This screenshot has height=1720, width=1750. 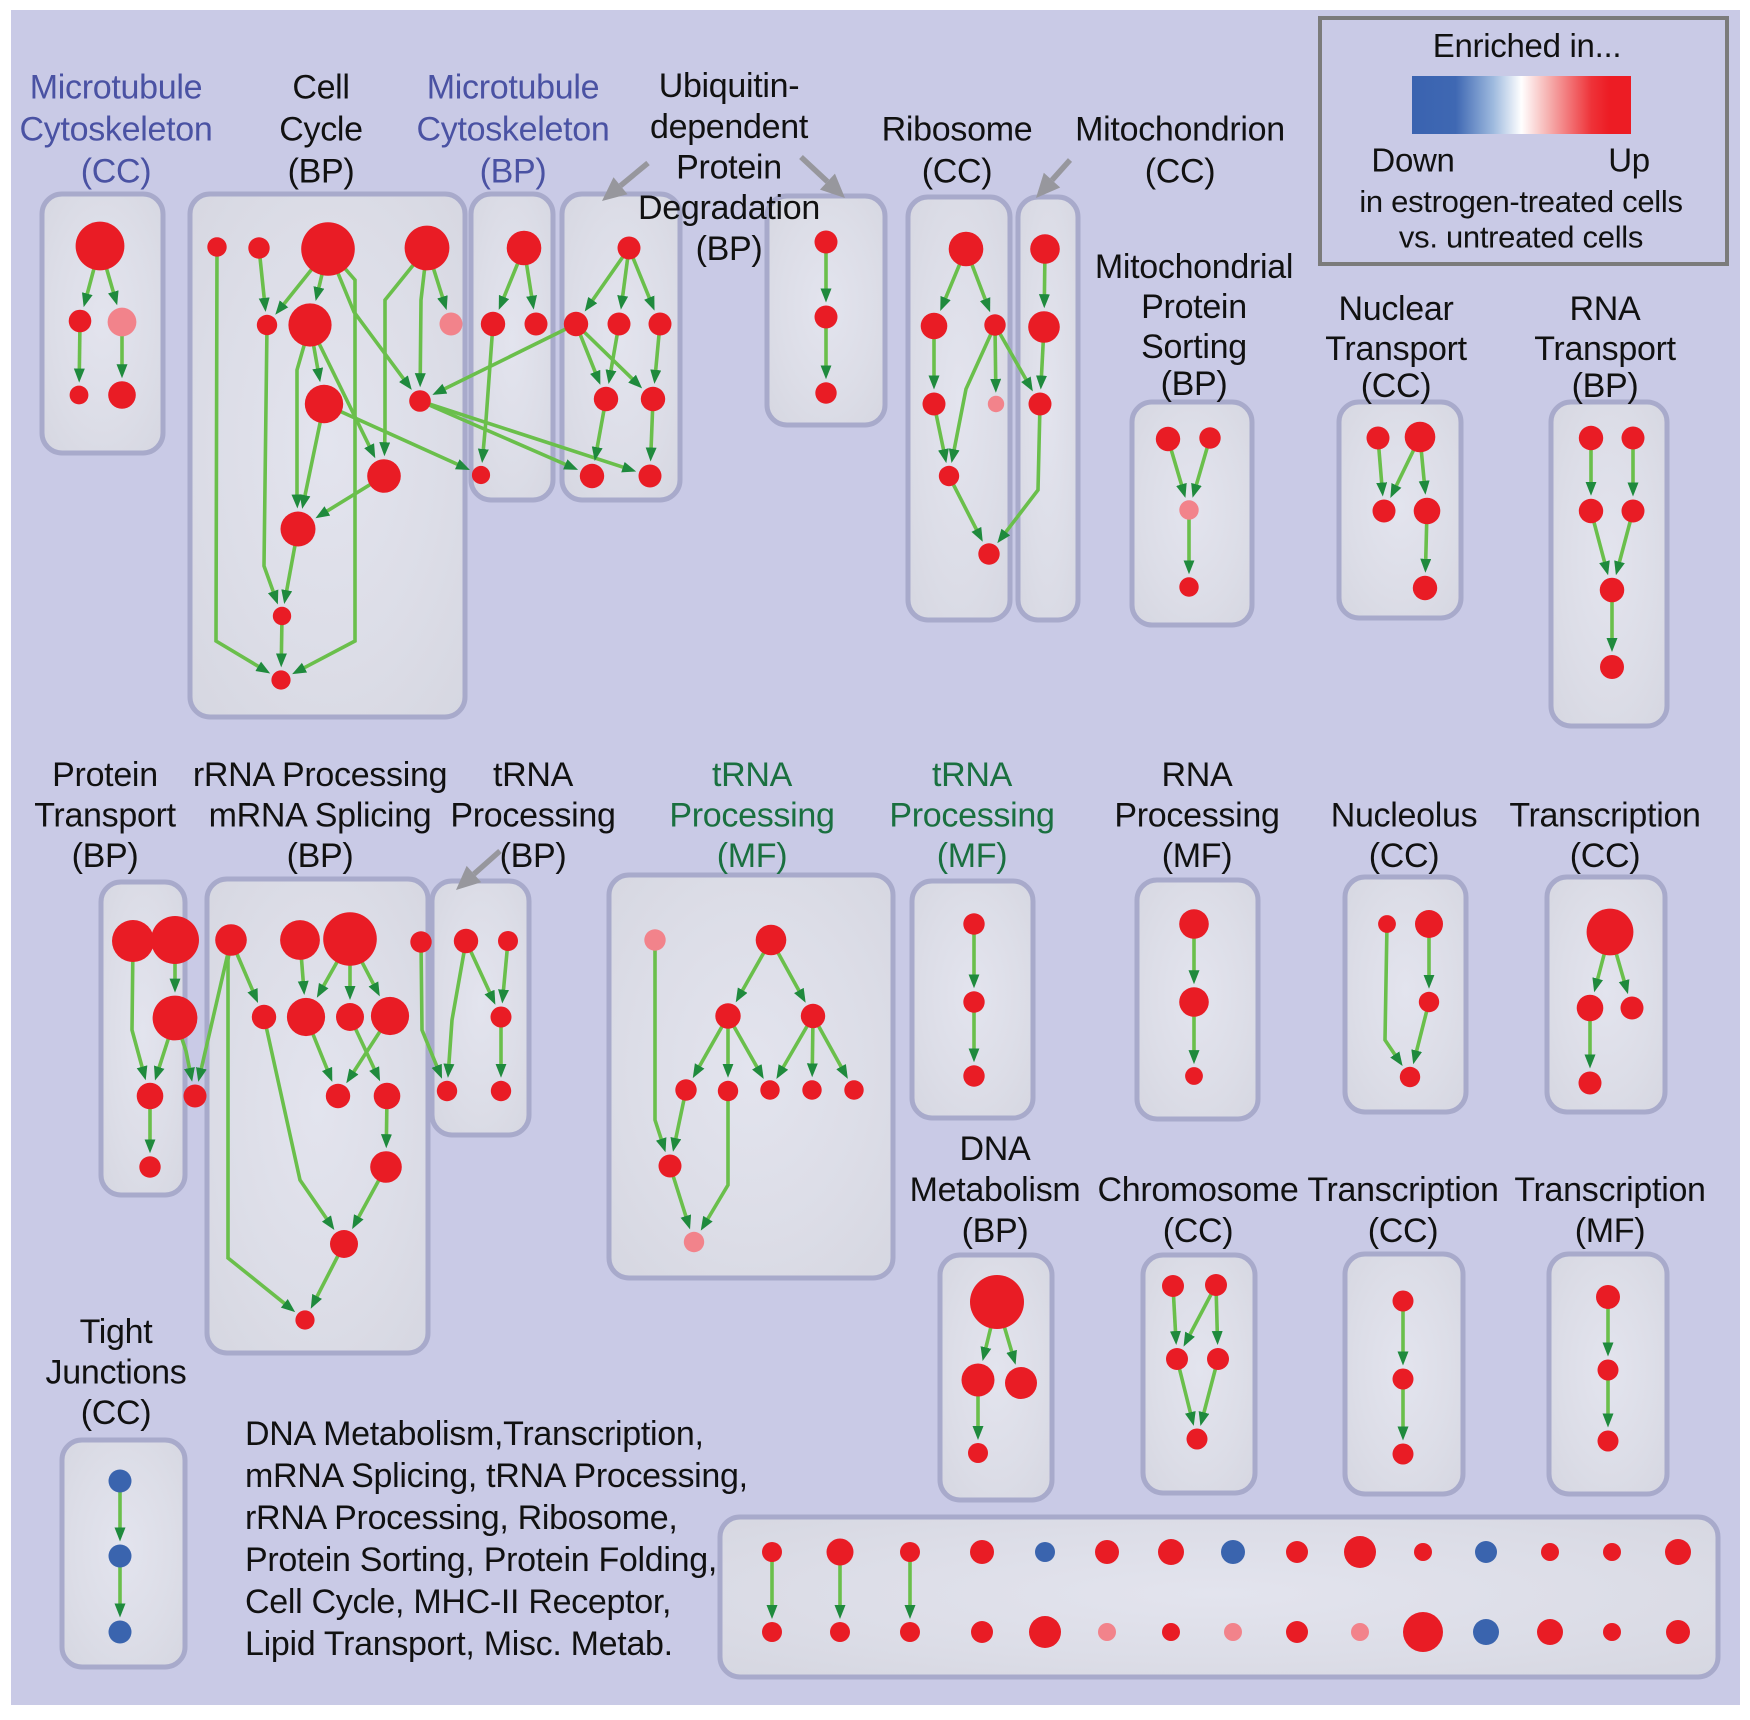 I want to click on svg-text: Sorting, so click(x=1194, y=347).